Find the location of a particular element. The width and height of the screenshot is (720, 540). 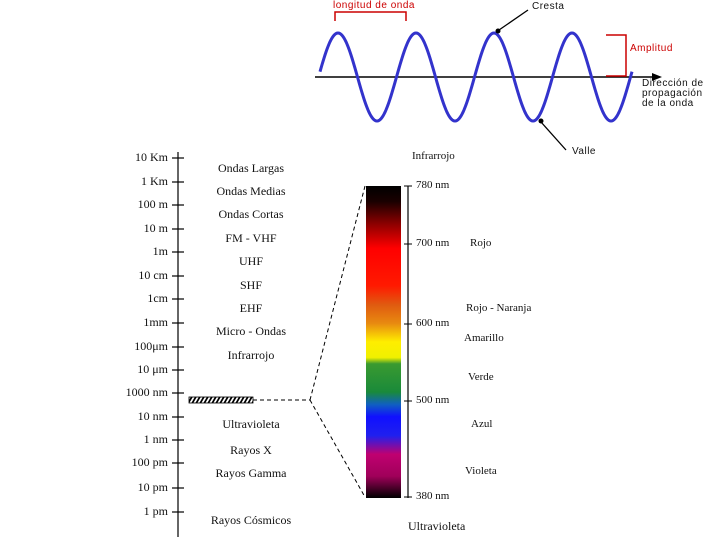

scale-tick-label: 1cm is located at coordinates (157, 298).